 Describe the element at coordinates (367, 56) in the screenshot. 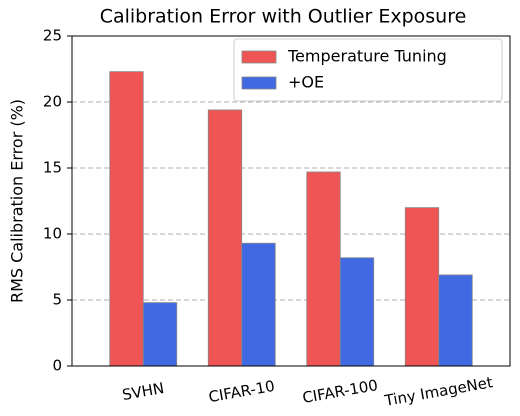

I see `legend-label: Temperature Tuning` at that location.